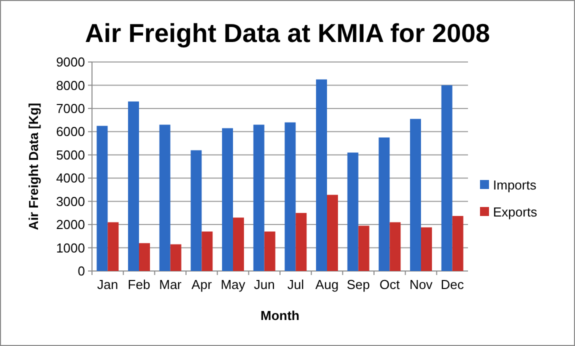 The image size is (575, 346). Describe the element at coordinates (70, 85) in the screenshot. I see `y-tick-label: 8000` at that location.